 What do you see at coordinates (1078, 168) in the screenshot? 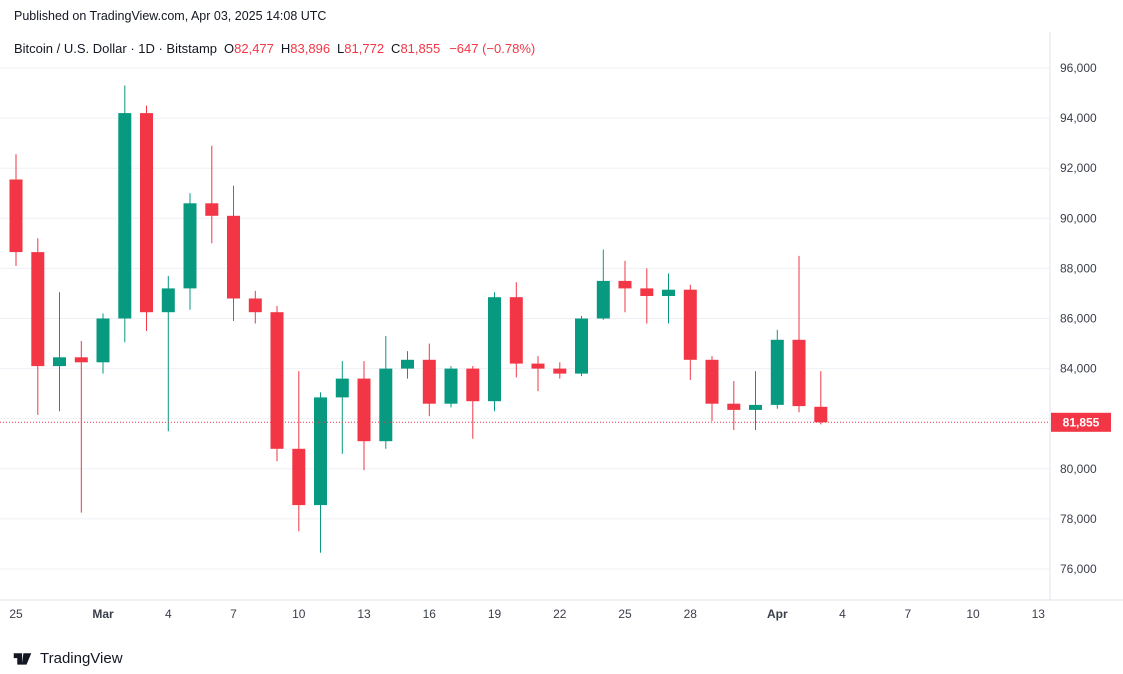
I see `price-axis-label: 92,000` at bounding box center [1078, 168].